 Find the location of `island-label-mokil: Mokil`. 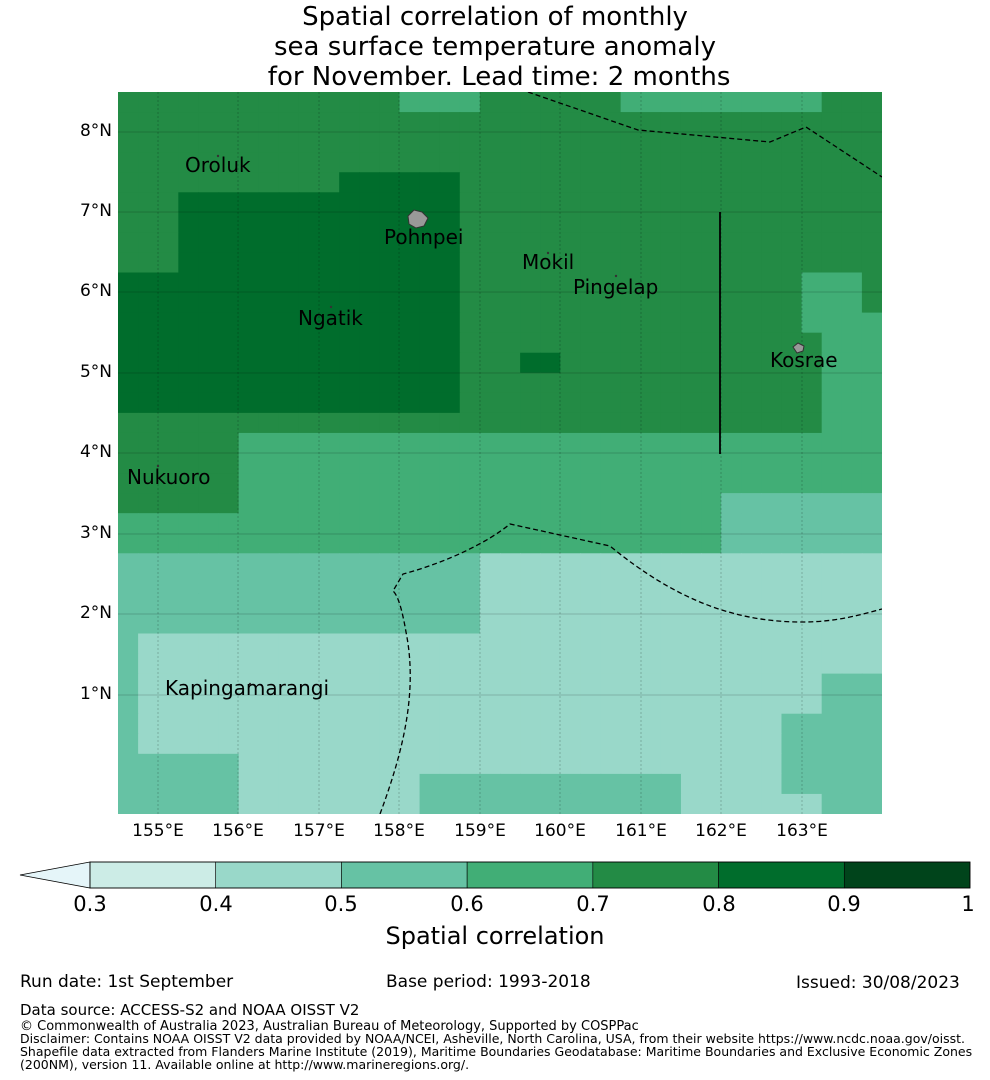

island-label-mokil: Mokil is located at coordinates (548, 262).